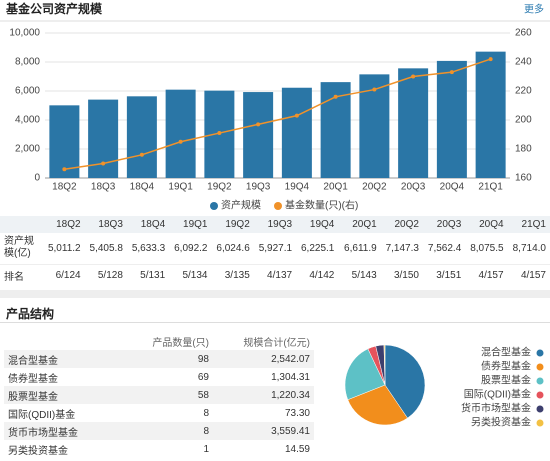  I want to click on cell: 14.59, so click(297, 449).